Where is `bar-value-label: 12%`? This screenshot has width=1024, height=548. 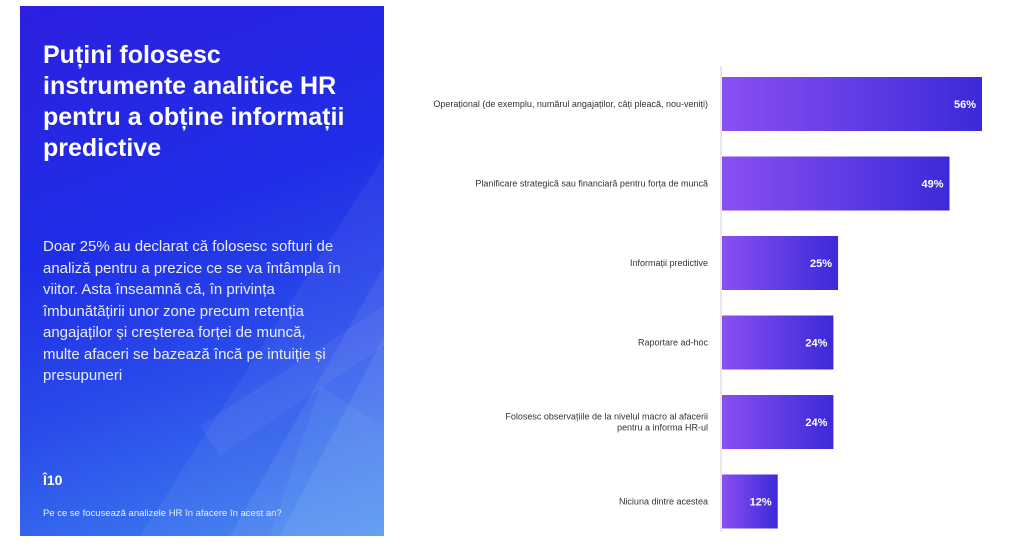 bar-value-label: 12% is located at coordinates (761, 503).